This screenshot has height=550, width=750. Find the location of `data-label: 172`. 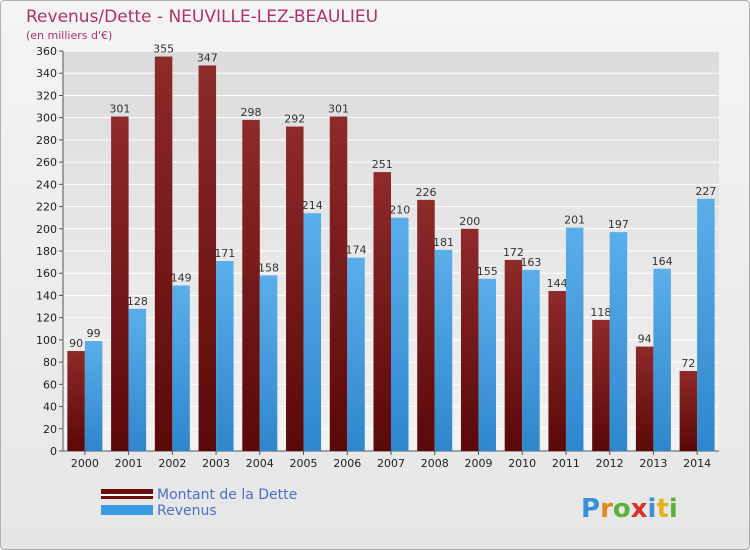

data-label: 172 is located at coordinates (513, 252).